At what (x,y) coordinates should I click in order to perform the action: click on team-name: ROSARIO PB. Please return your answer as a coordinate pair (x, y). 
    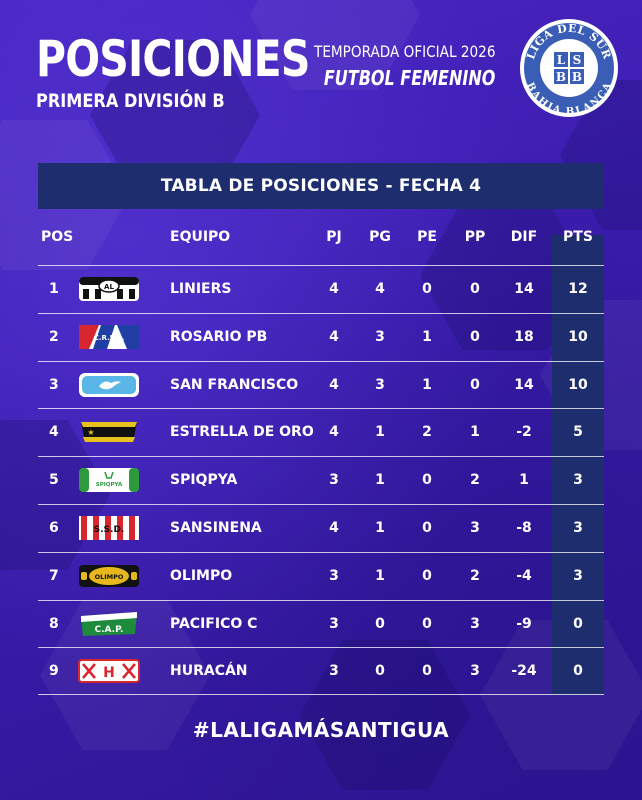
    Looking at the image, I should click on (219, 336).